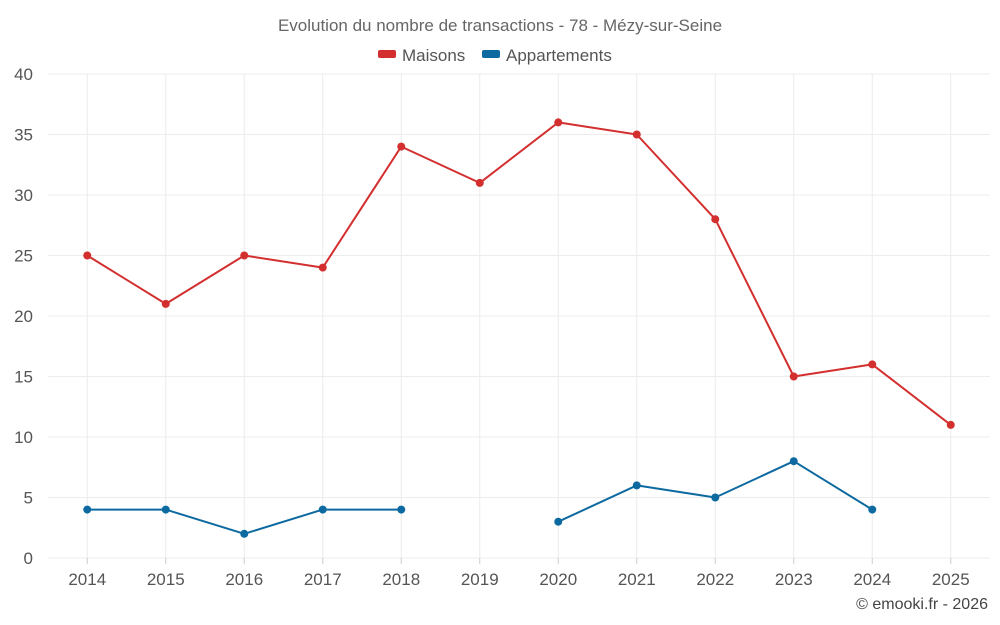 This screenshot has width=1000, height=625. What do you see at coordinates (87, 579) in the screenshot?
I see `x-tick-label: 2014` at bounding box center [87, 579].